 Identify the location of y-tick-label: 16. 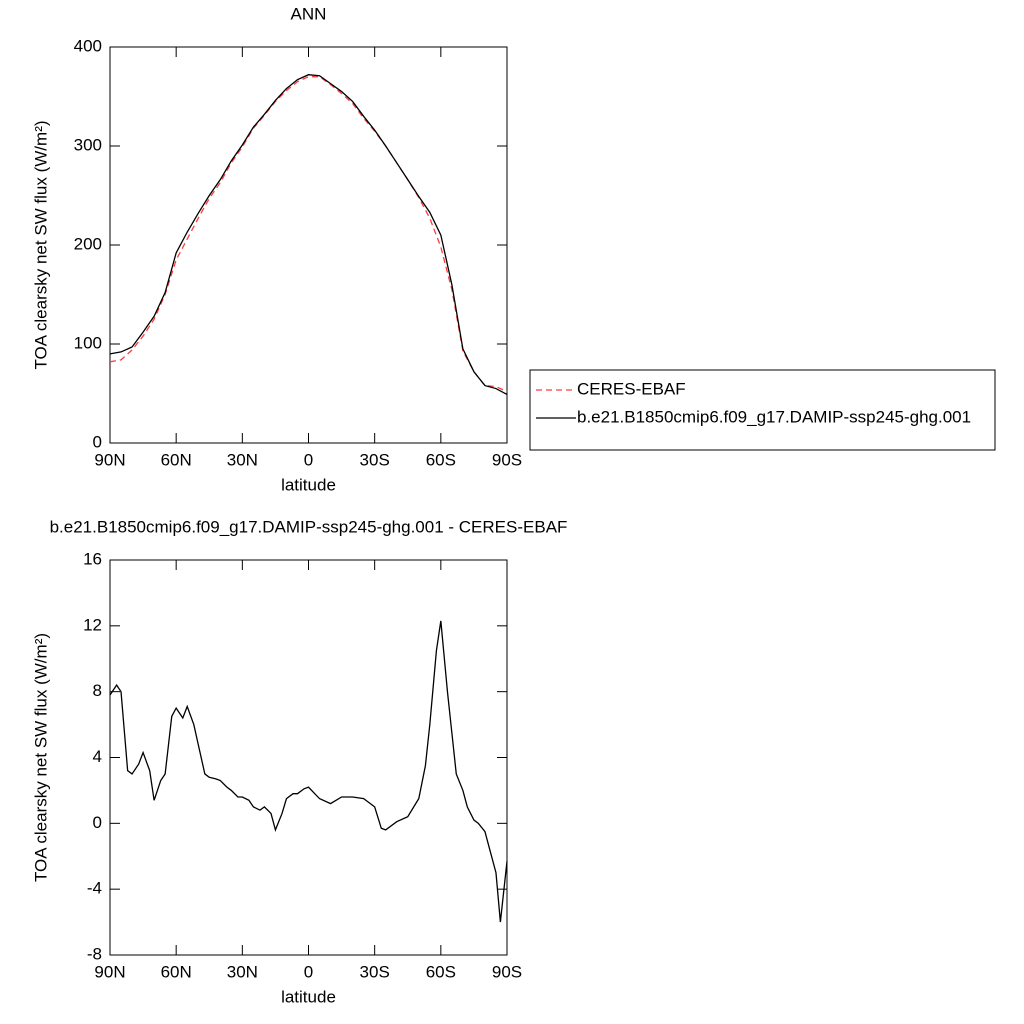
(92, 558).